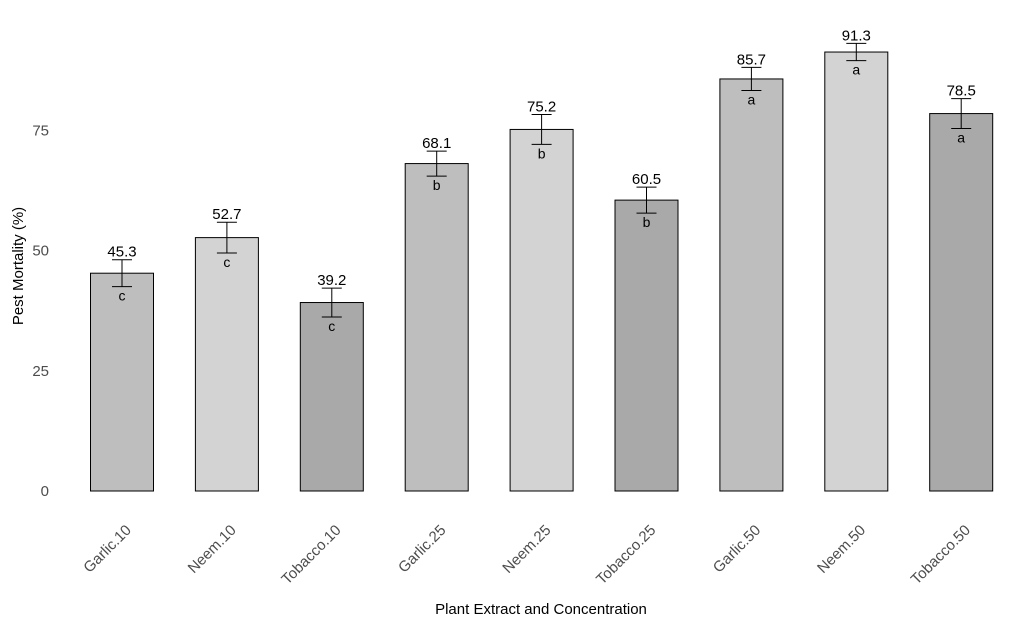  I want to click on y-axis-title: Pest Mortality (%), so click(18, 266).